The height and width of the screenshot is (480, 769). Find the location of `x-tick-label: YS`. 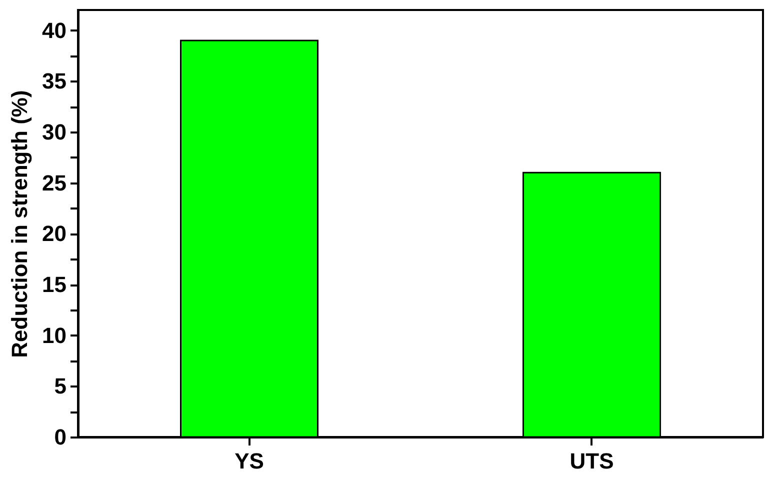

x-tick-label: YS is located at coordinates (249, 461).